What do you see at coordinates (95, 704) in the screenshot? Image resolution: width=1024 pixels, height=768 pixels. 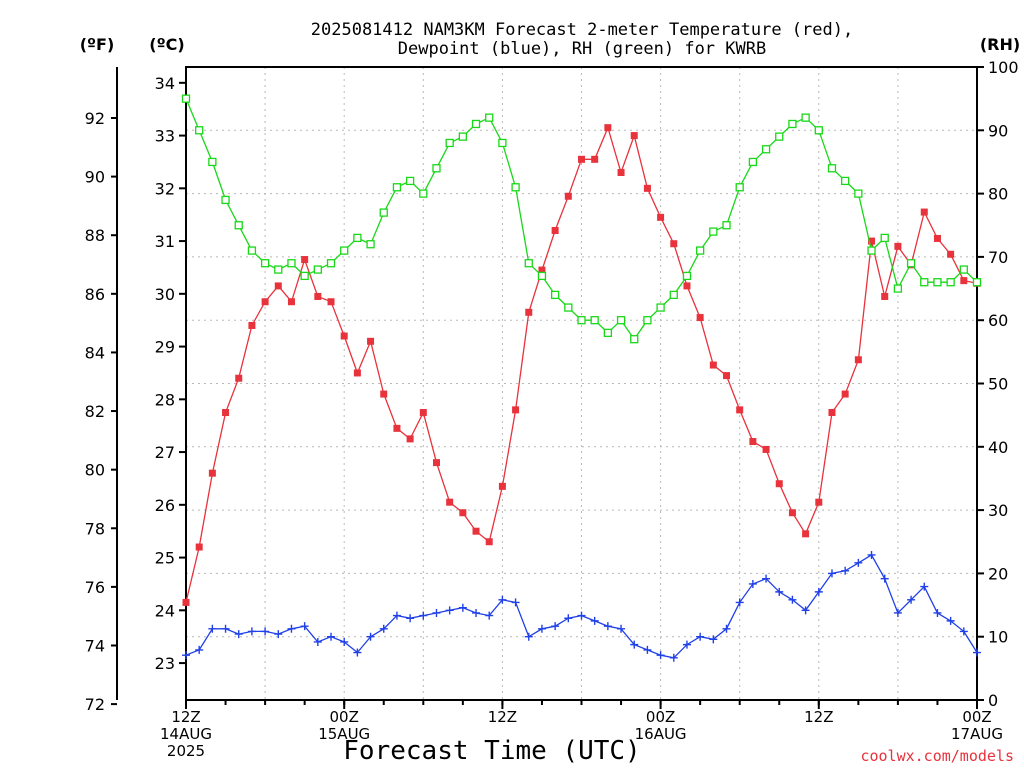 I see `fahrenheit-tick-label: 72` at bounding box center [95, 704].